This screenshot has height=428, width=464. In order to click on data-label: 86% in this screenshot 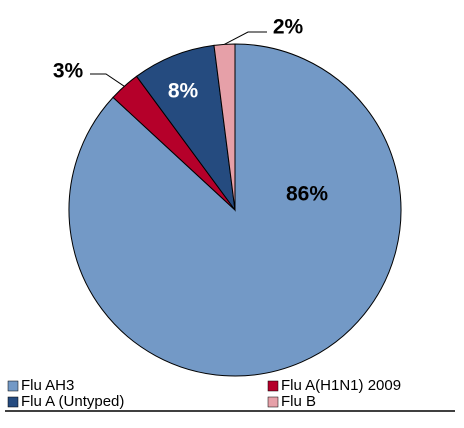, I will do `click(307, 194)`.